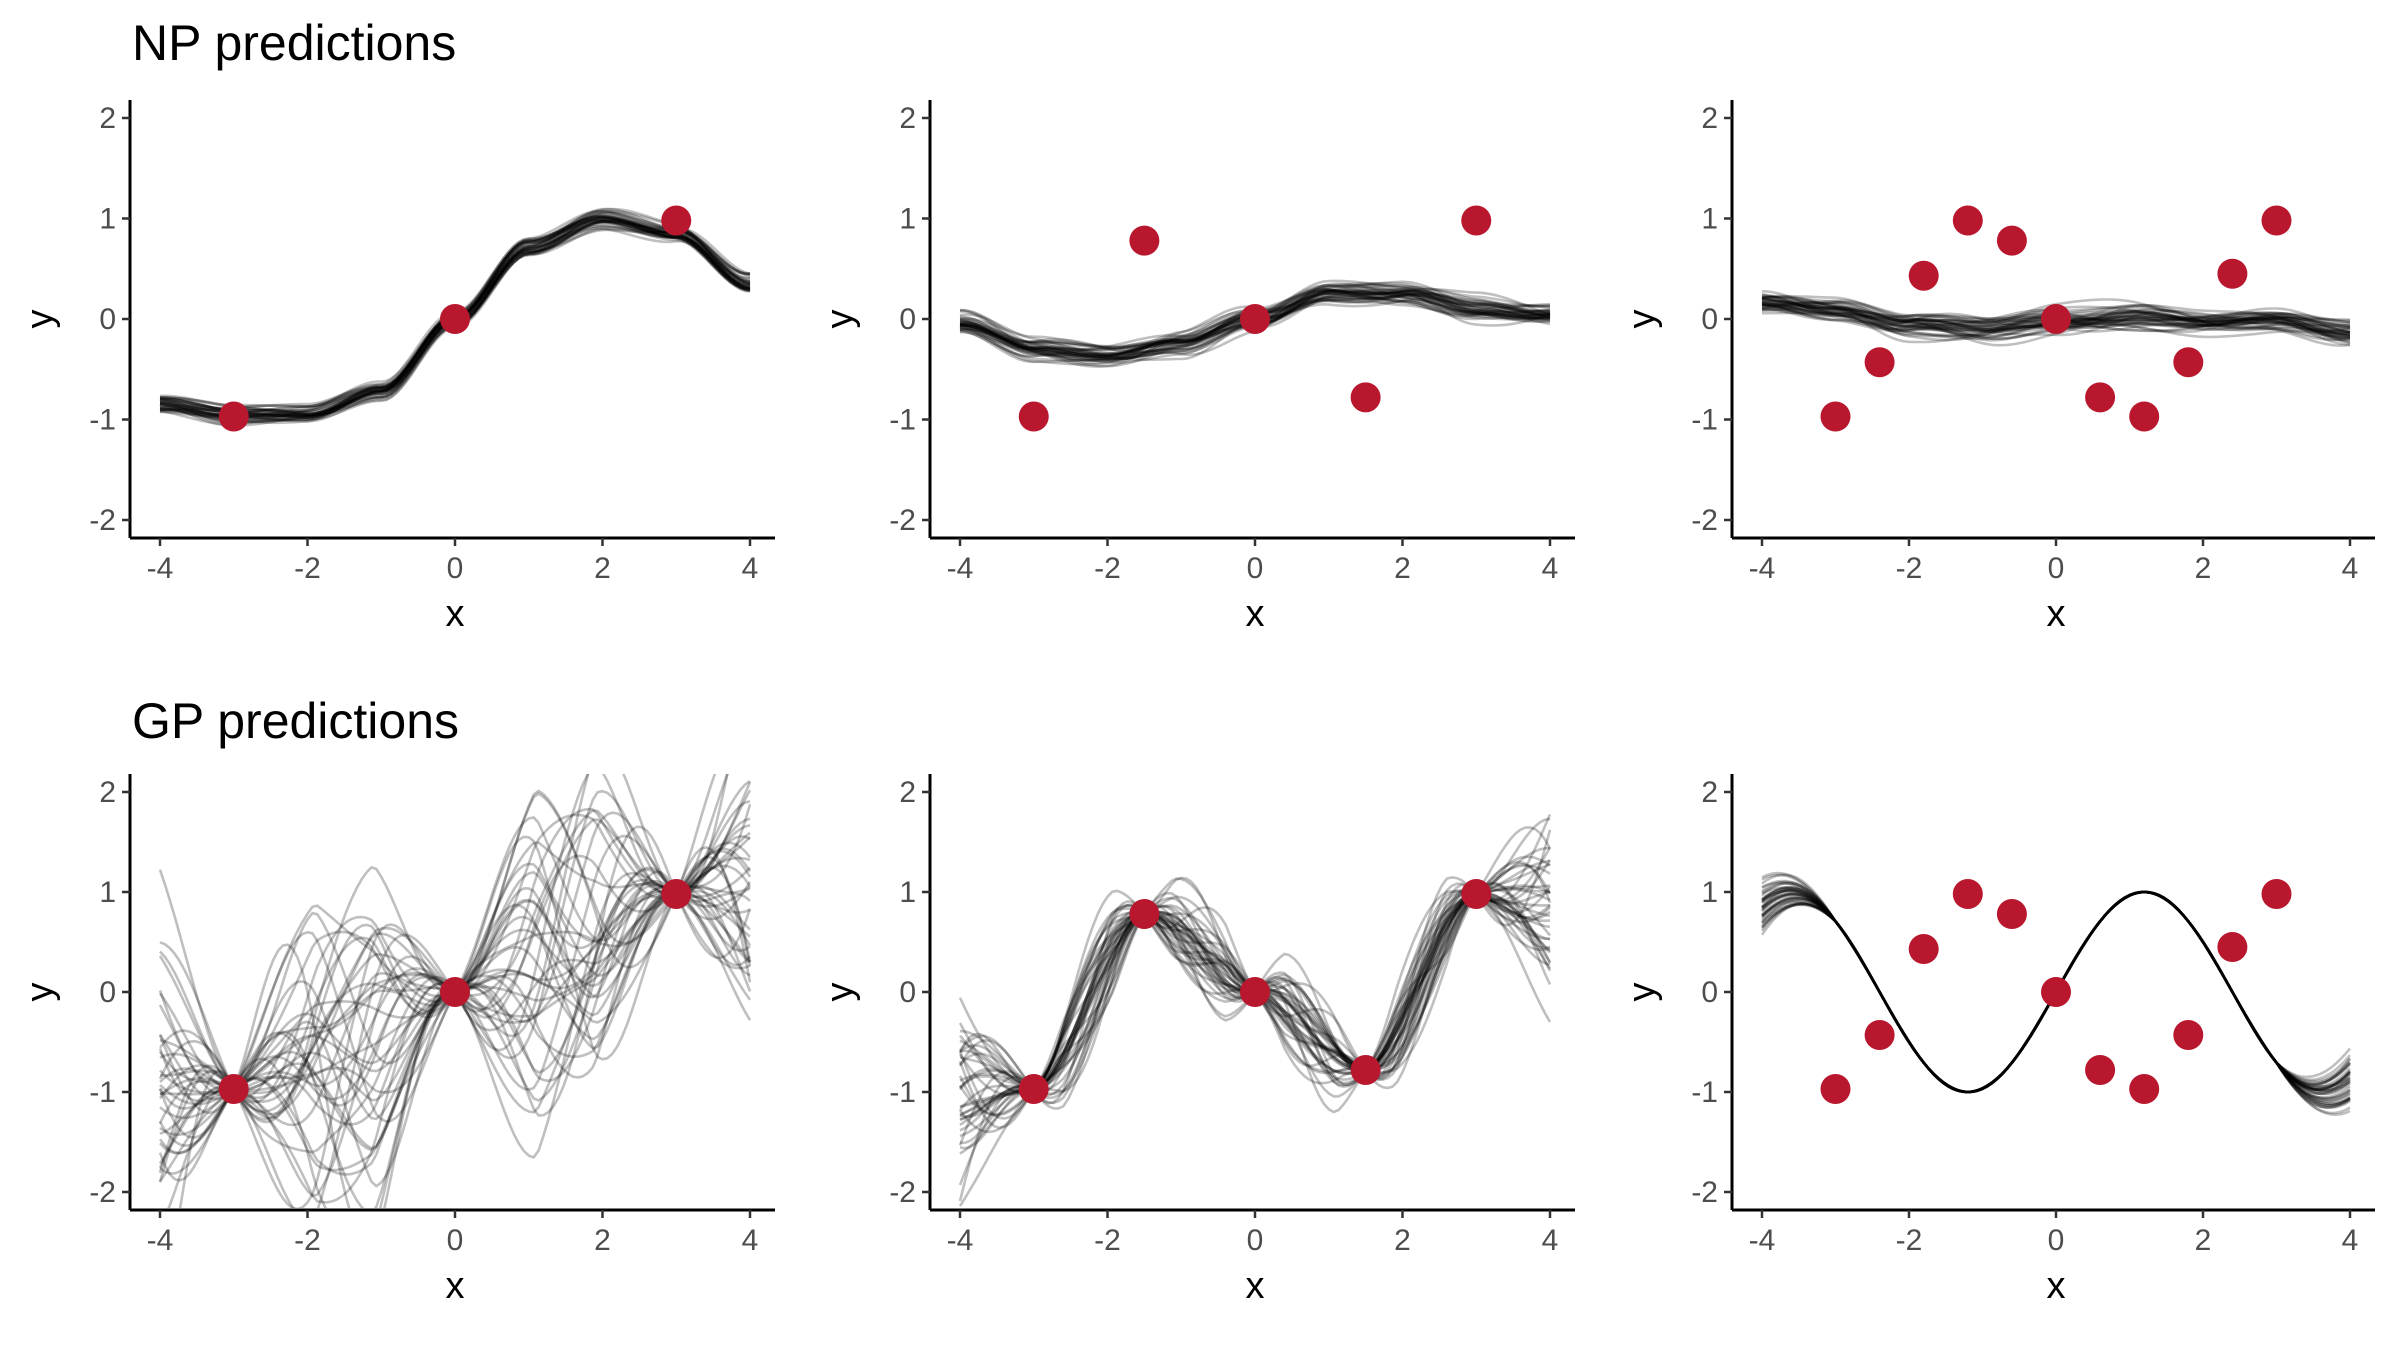  I want to click on panel-4: -2 -1 0 1 2 -4 -2 0 2 4 x y, so click(397, 1040).